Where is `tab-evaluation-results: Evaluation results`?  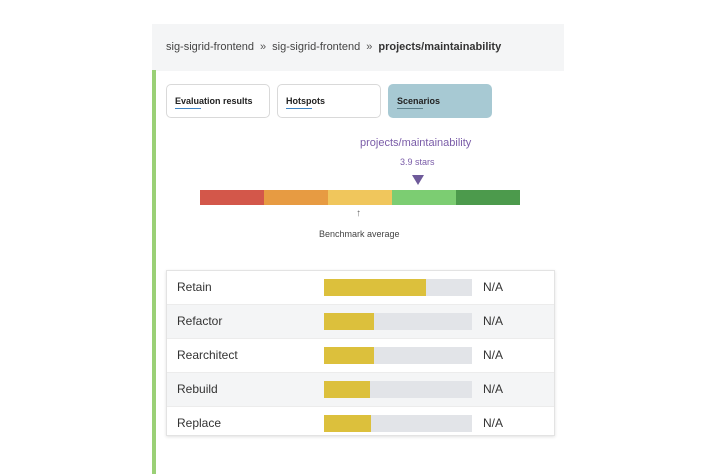
tab-evaluation-results: Evaluation results is located at coordinates (218, 101).